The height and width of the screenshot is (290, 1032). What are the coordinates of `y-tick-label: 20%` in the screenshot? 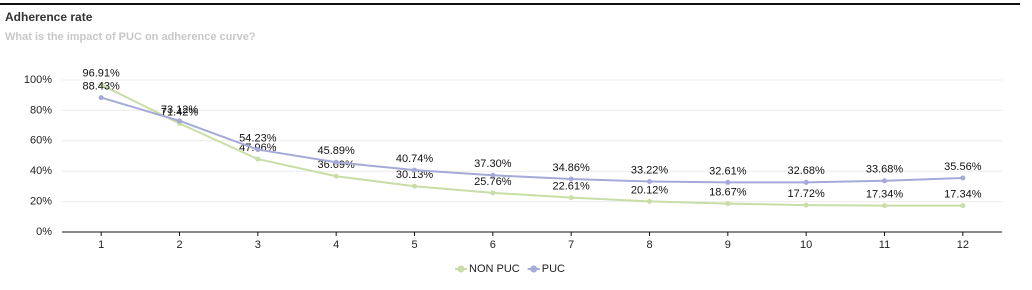 It's located at (41, 202).